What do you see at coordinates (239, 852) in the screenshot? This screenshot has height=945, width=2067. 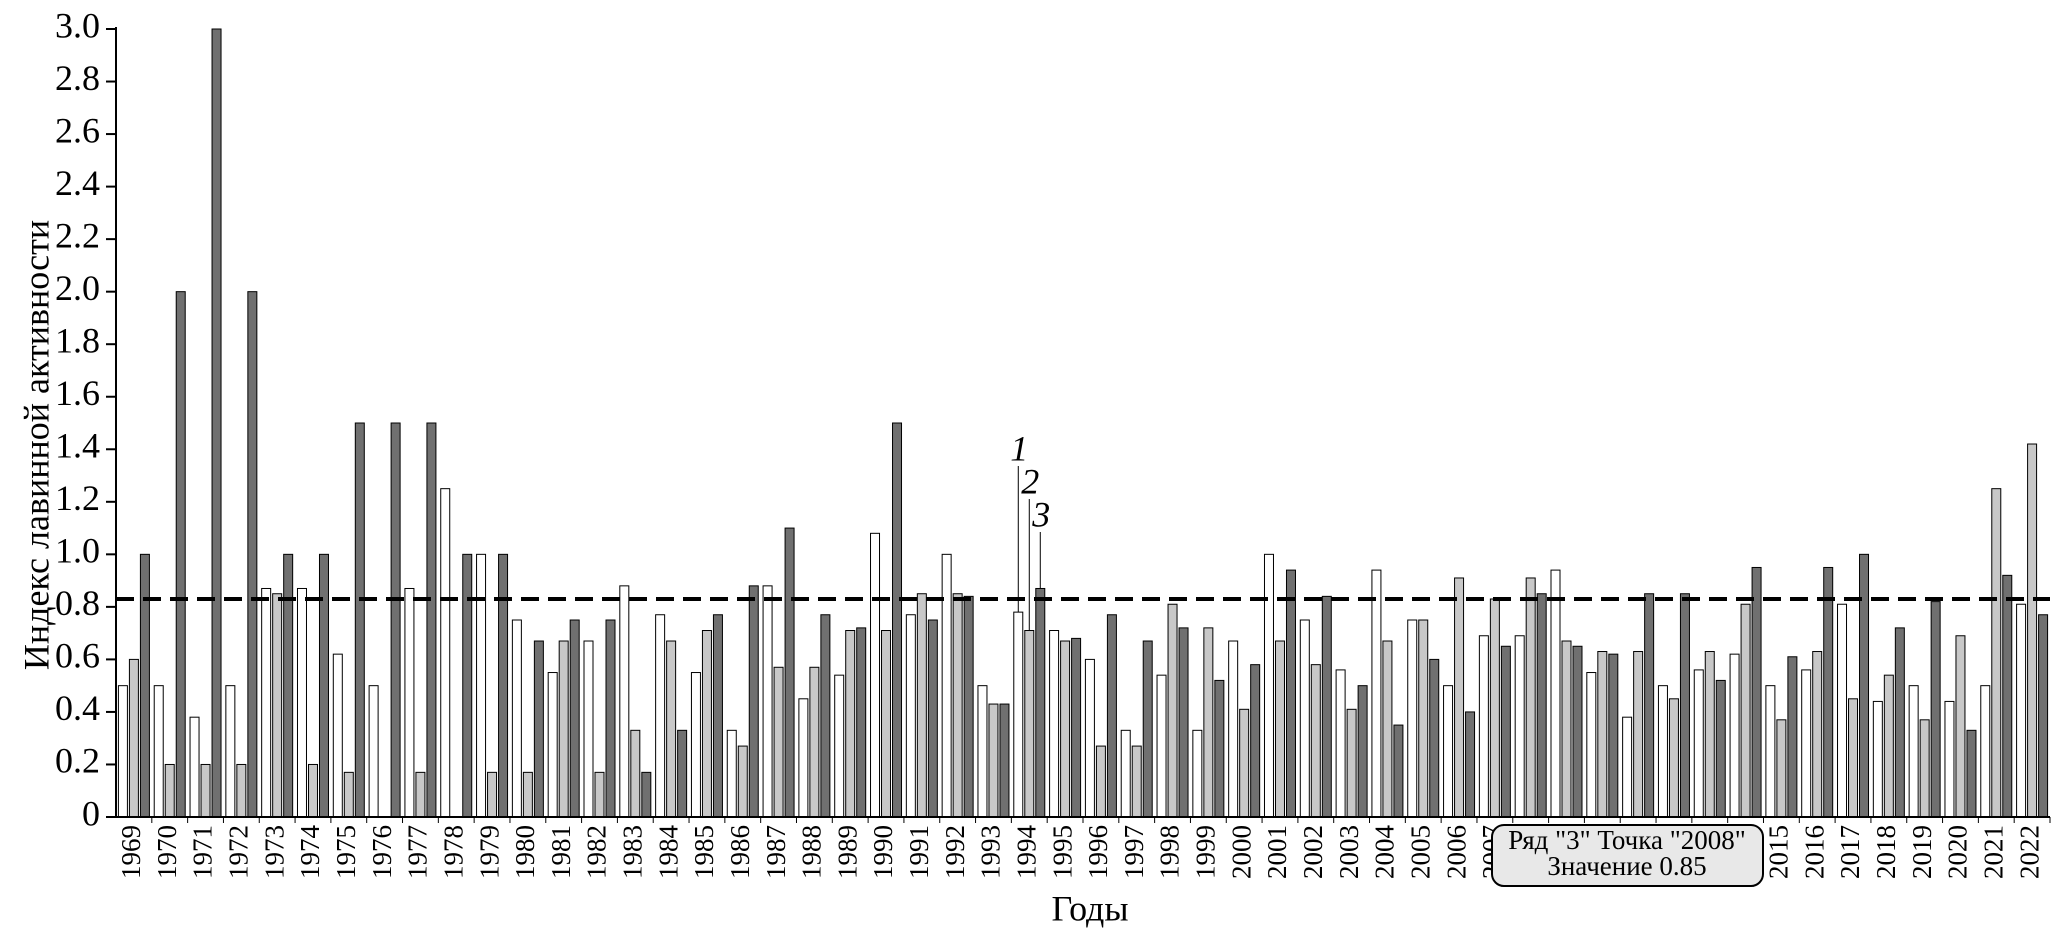 I see `x-tick-label: 1972` at bounding box center [239, 852].